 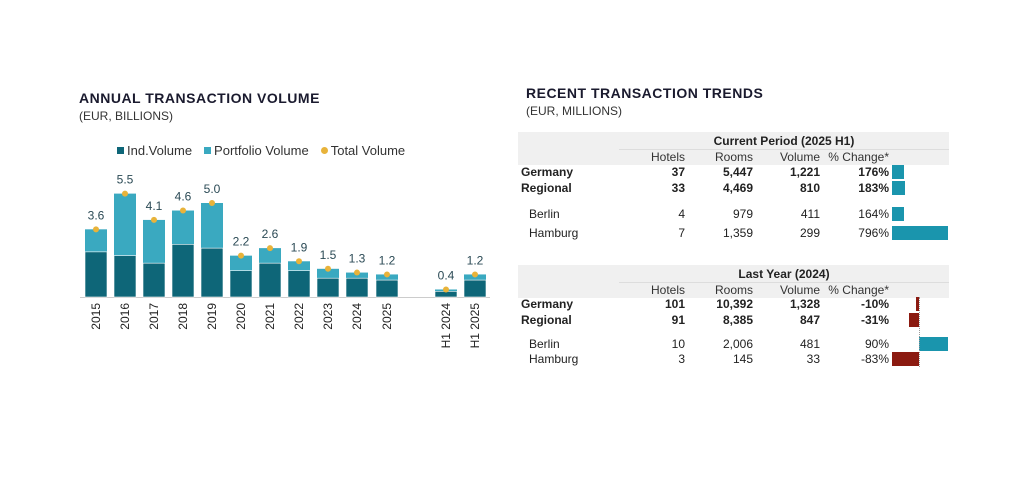 What do you see at coordinates (678, 344) in the screenshot?
I see `cell-hotels: 10` at bounding box center [678, 344].